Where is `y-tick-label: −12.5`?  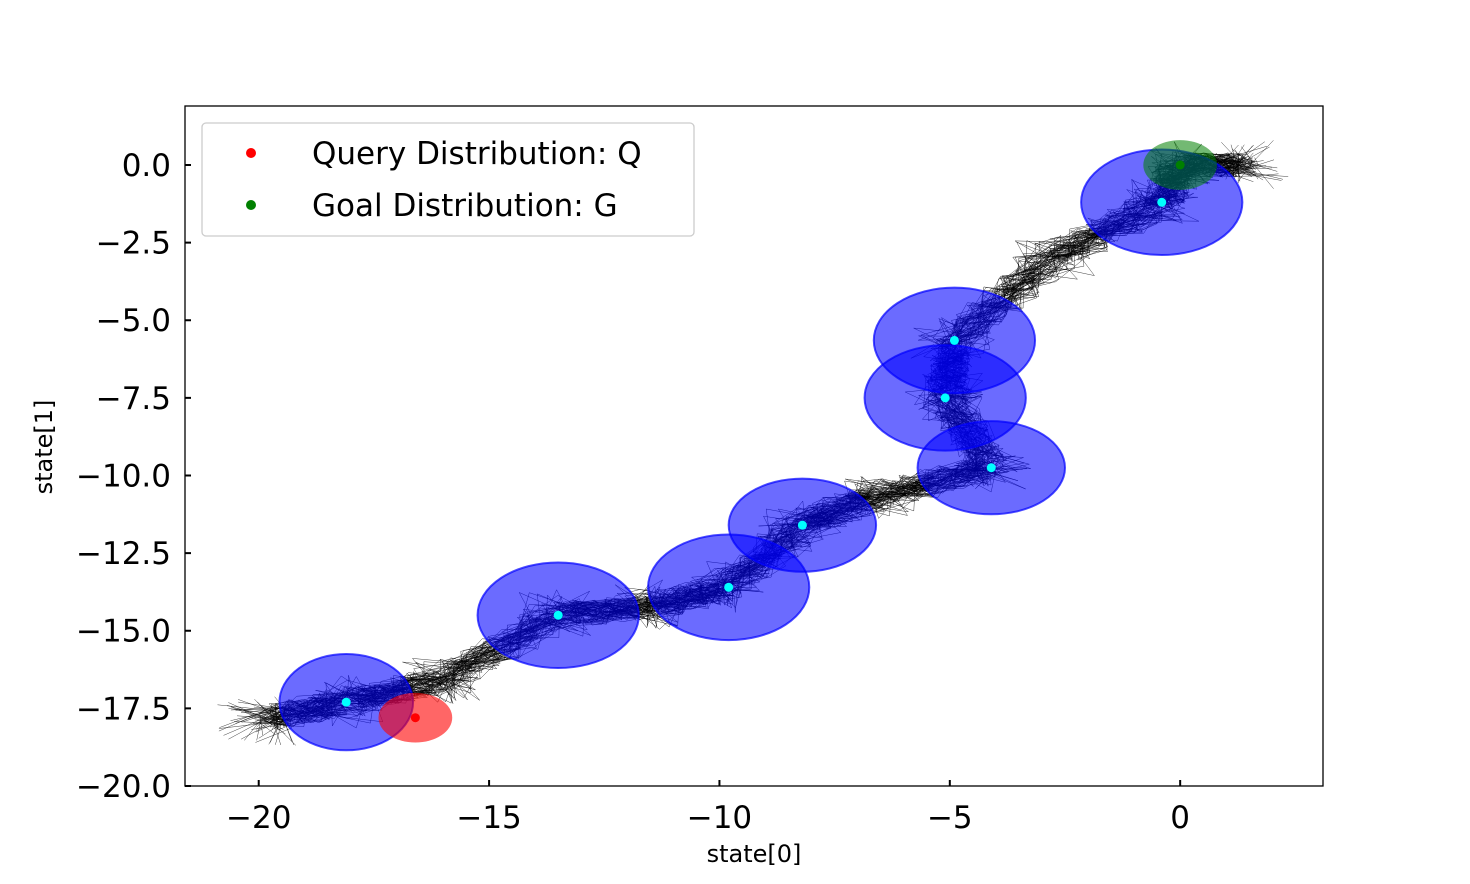
y-tick-label: −12.5 is located at coordinates (123, 554).